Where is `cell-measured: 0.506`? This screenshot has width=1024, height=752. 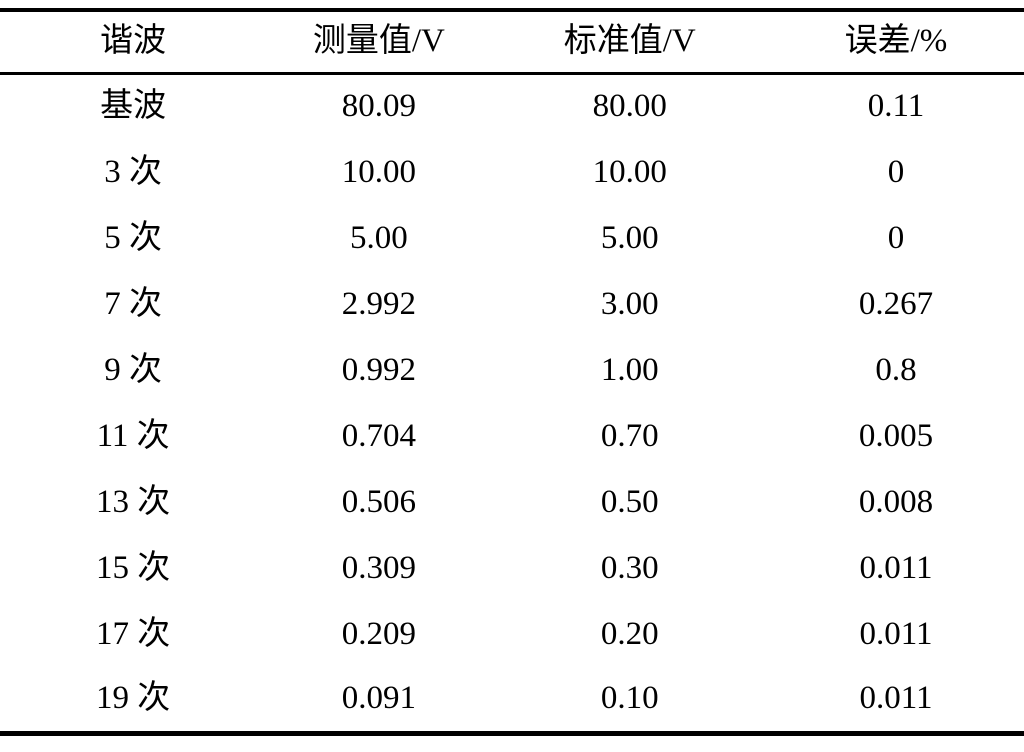 cell-measured: 0.506 is located at coordinates (378, 501).